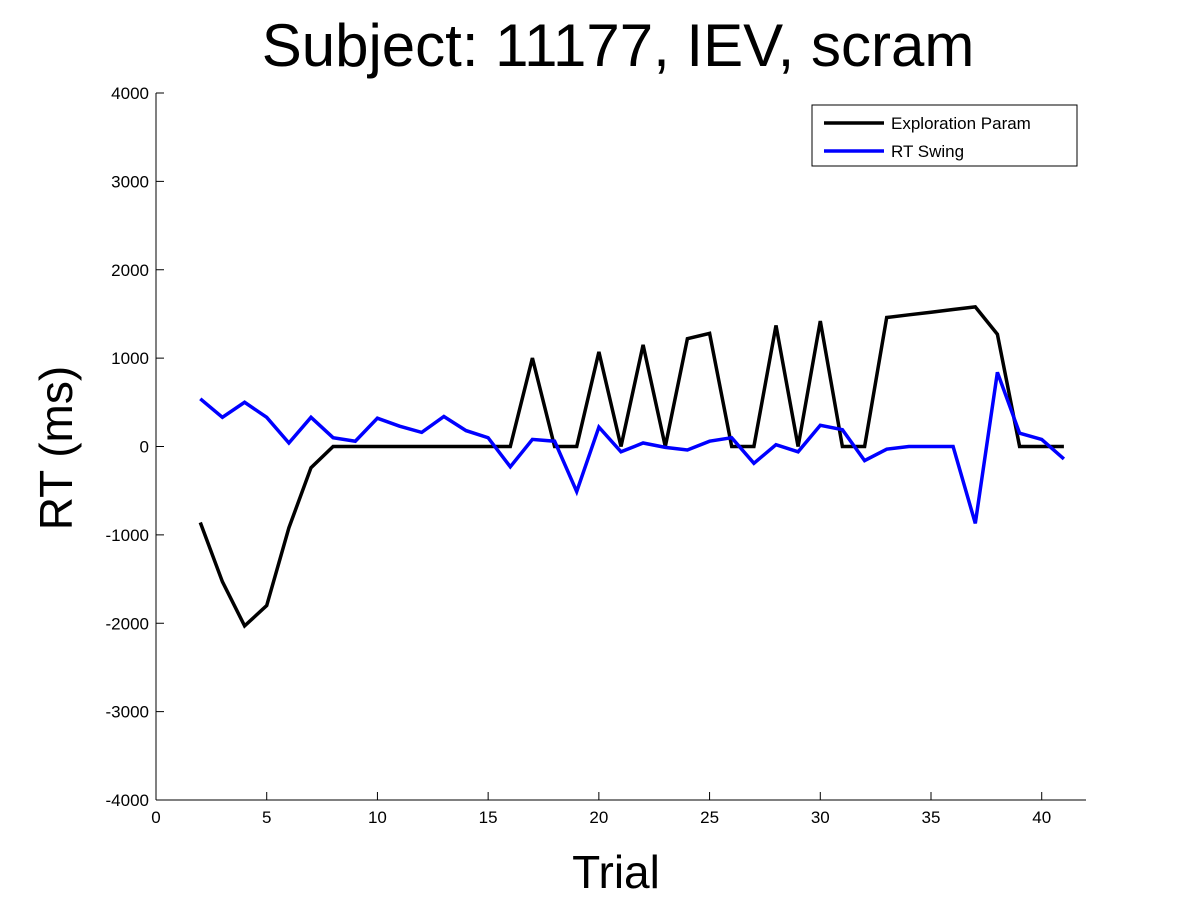 This screenshot has width=1201, height=901. I want to click on legend: Exploration Param RT Swing, so click(944, 135).